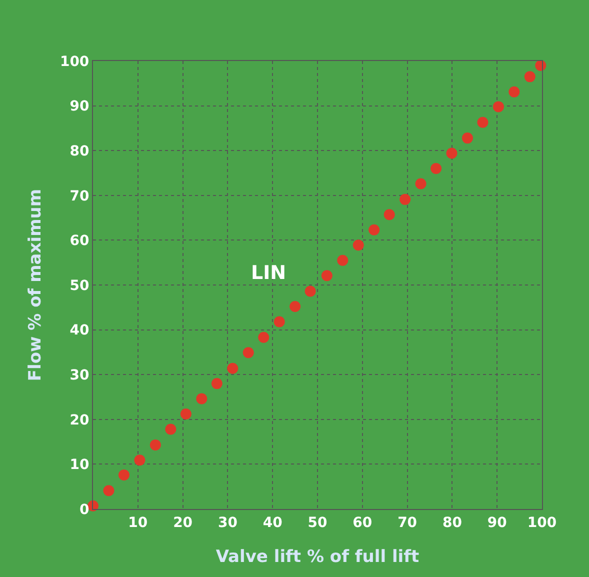  Describe the element at coordinates (80, 152) in the screenshot. I see `y-tick-label: 80` at that location.